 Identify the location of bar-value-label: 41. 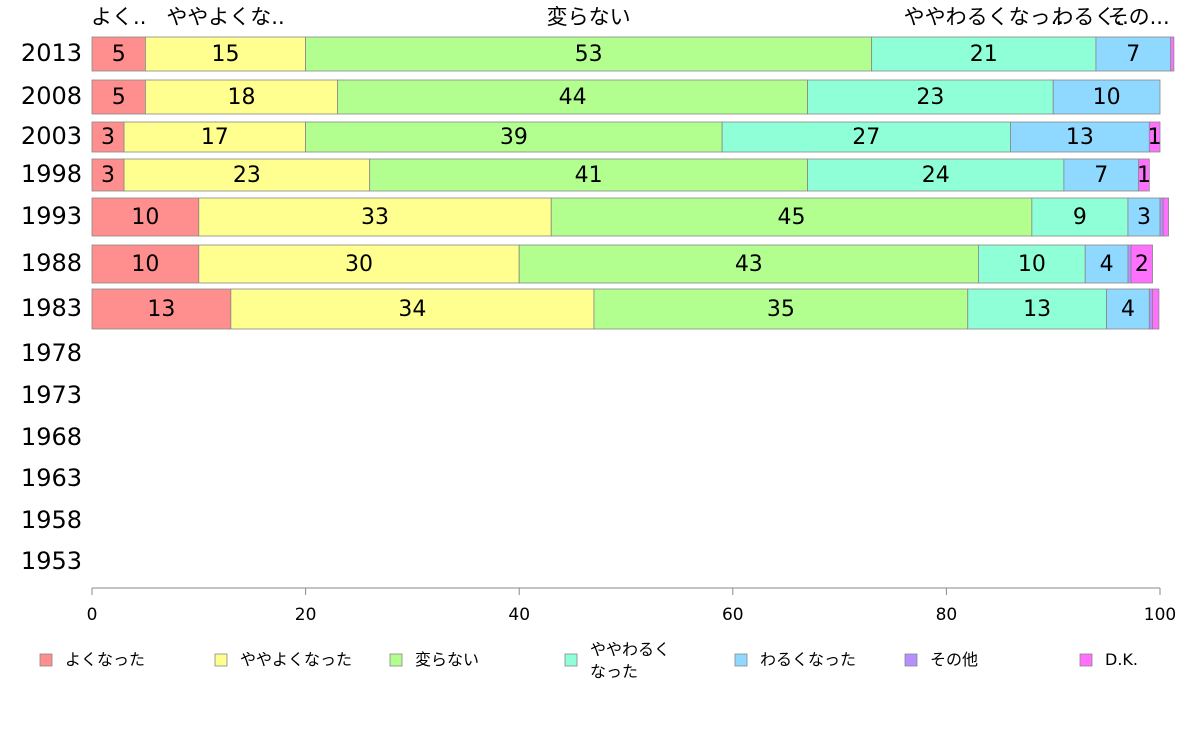
(589, 175).